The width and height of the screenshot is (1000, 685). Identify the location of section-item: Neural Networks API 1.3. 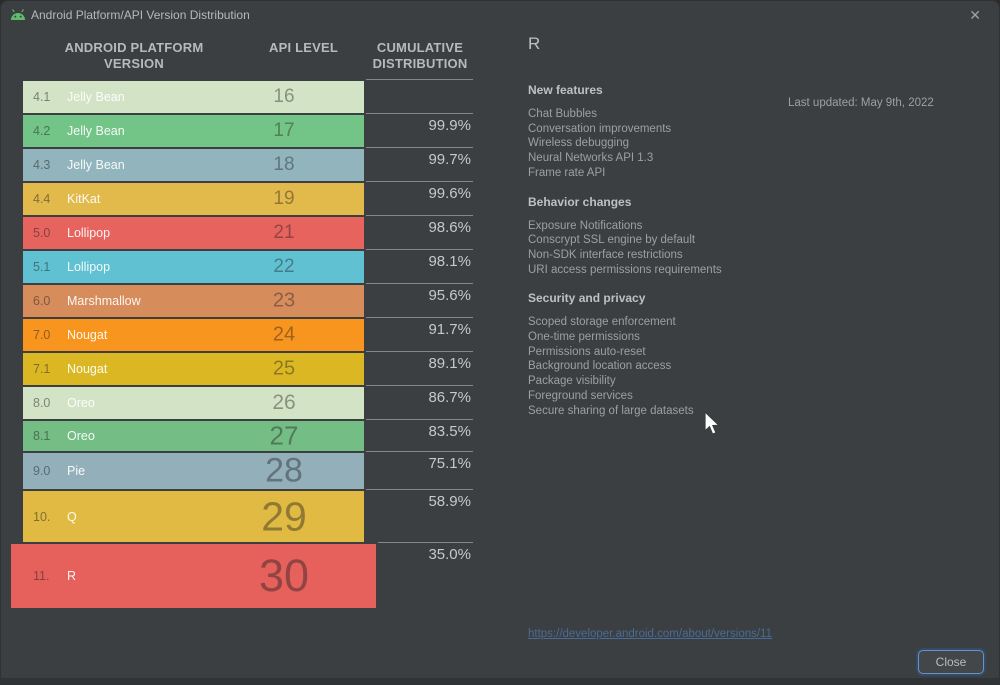
(591, 158).